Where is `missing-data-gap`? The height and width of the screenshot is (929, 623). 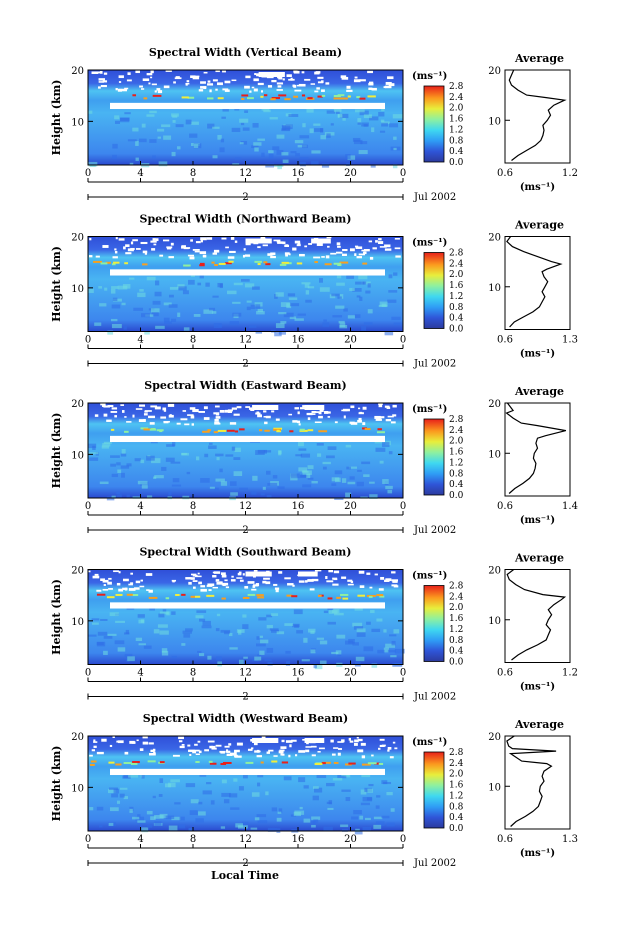 missing-data-gap is located at coordinates (321, 241).